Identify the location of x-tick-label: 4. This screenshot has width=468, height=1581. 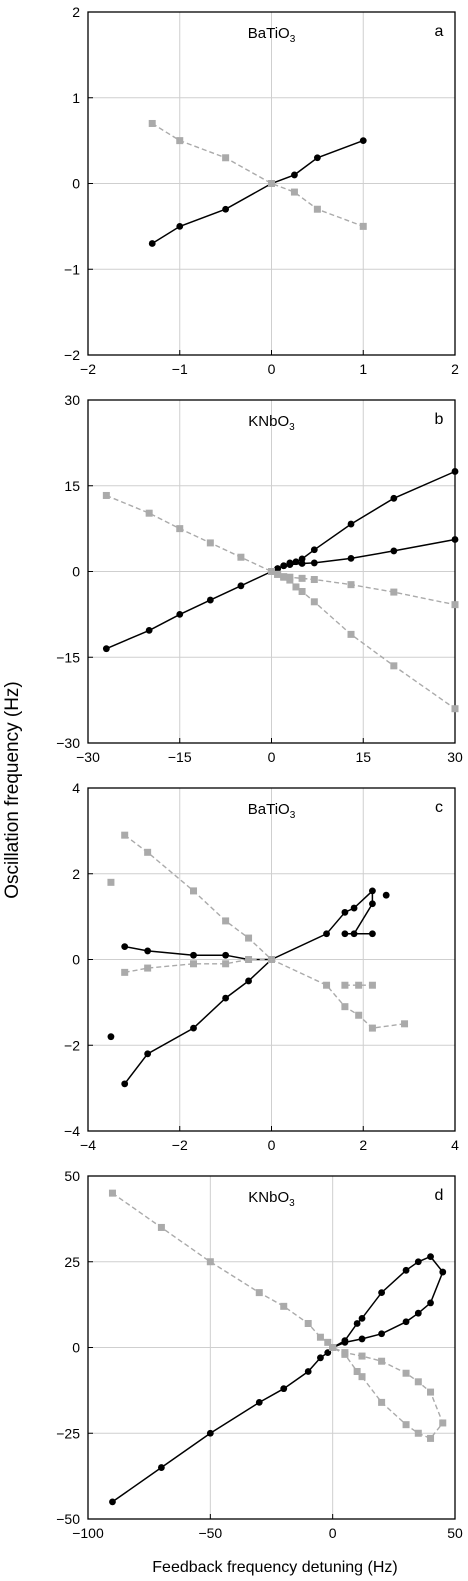
(455, 1145).